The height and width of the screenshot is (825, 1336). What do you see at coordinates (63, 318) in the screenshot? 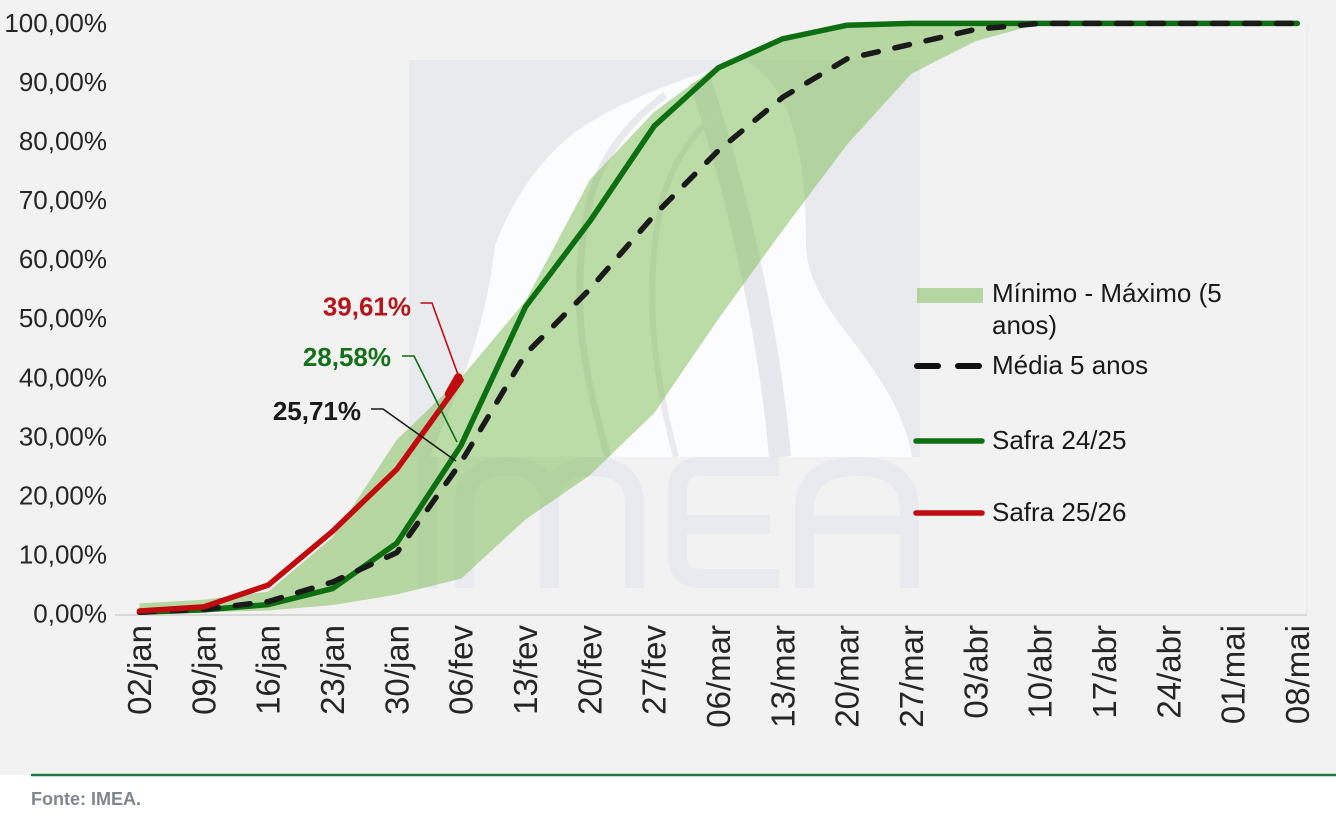
I see `svg-text: 50,00%` at bounding box center [63, 318].